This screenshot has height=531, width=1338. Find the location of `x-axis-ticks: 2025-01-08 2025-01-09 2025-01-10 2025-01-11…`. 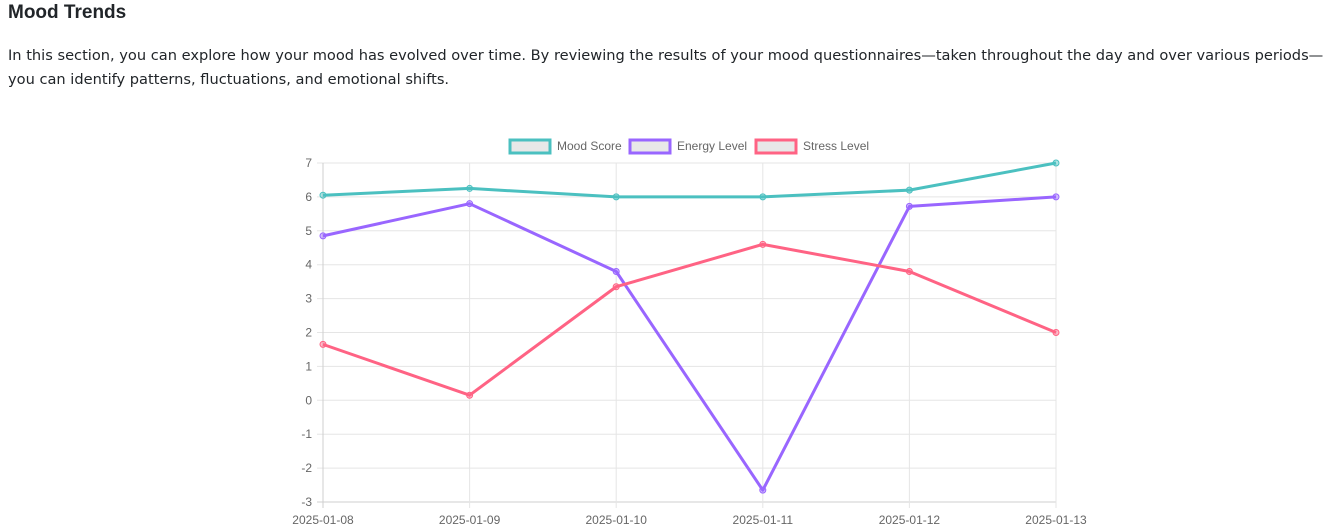

x-axis-ticks: 2025-01-08 2025-01-09 2025-01-10 2025-01-11… is located at coordinates (689, 520).